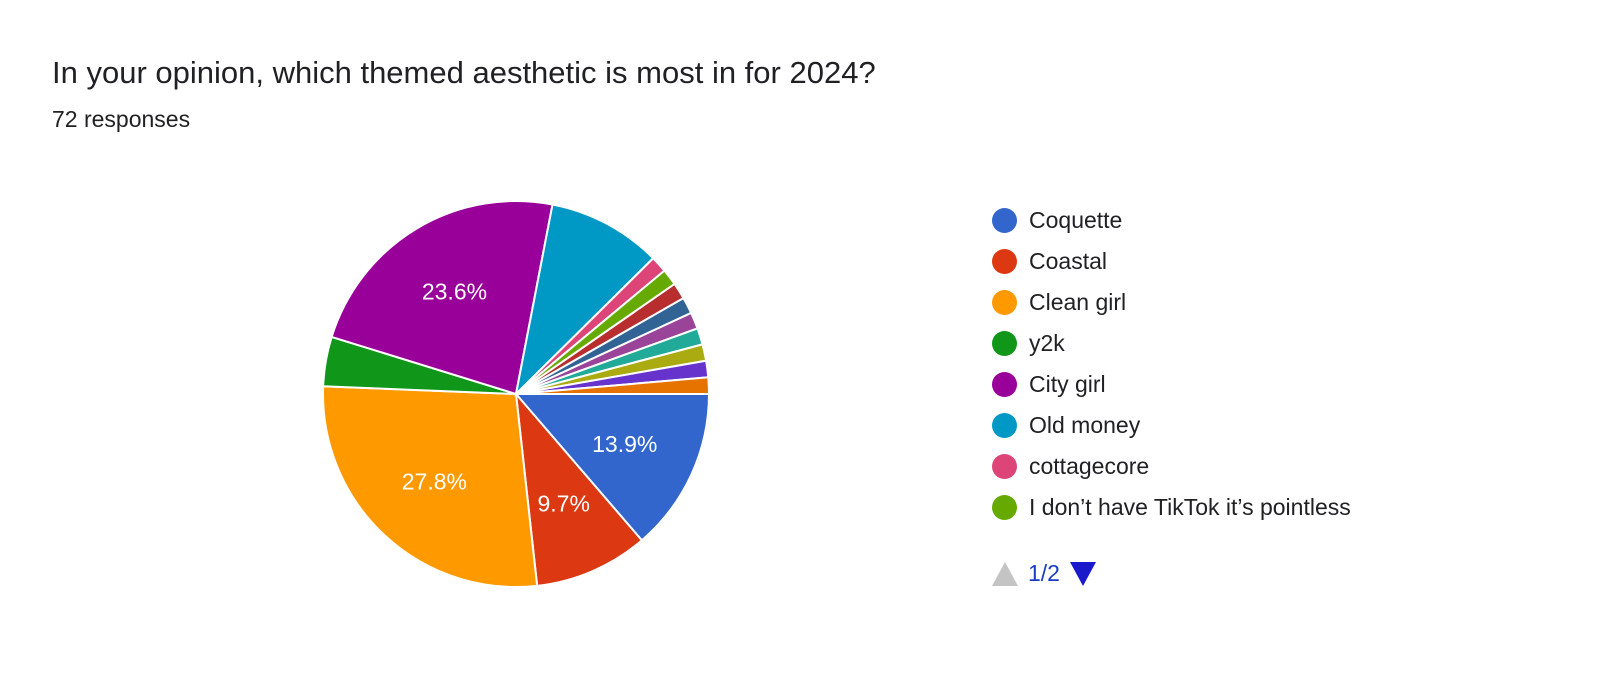  What do you see at coordinates (1076, 220) in the screenshot?
I see `legend-label: Coquette` at bounding box center [1076, 220].